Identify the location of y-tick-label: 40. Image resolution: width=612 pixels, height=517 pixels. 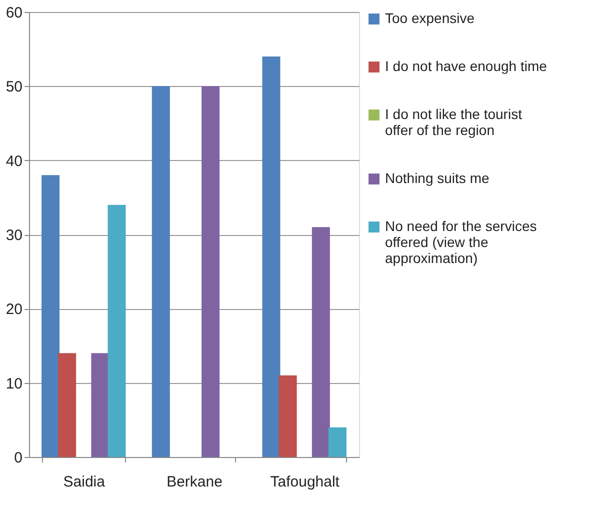
(14, 161).